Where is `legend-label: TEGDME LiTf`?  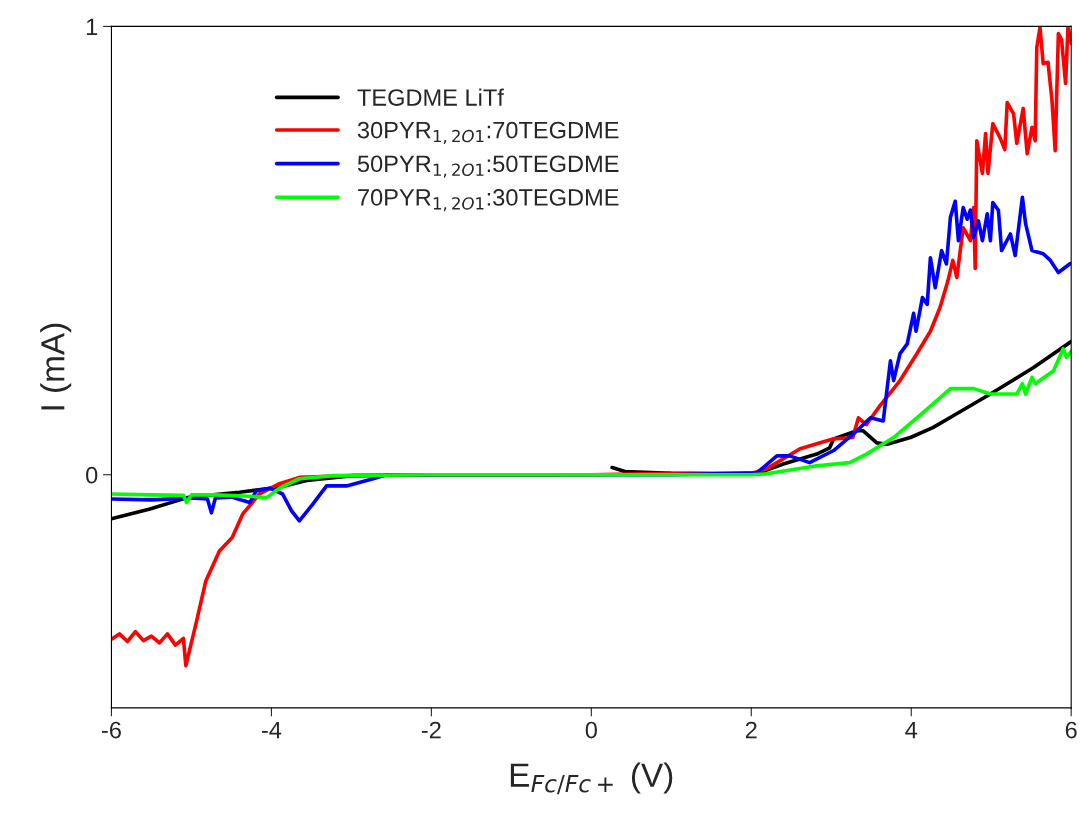 legend-label: TEGDME LiTf is located at coordinates (430, 97).